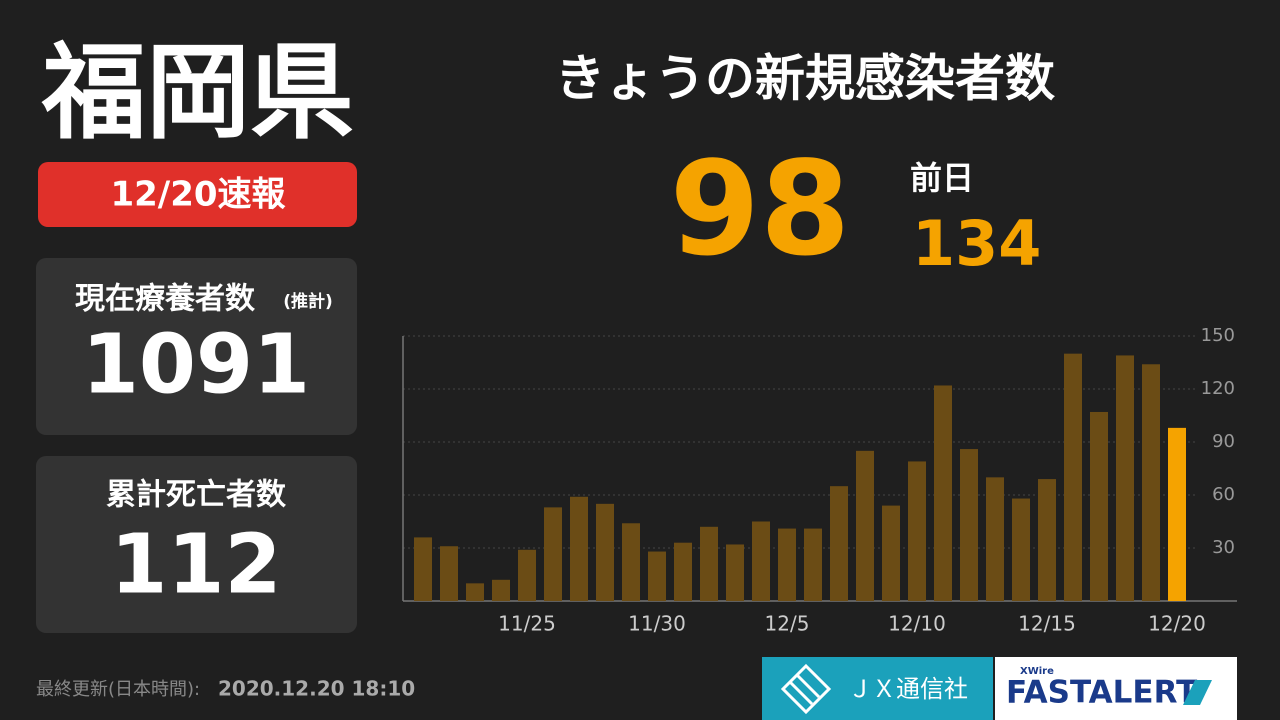 Image resolution: width=1280 pixels, height=720 pixels. What do you see at coordinates (1223, 494) in the screenshot?
I see `y-tick-label: 60` at bounding box center [1223, 494].